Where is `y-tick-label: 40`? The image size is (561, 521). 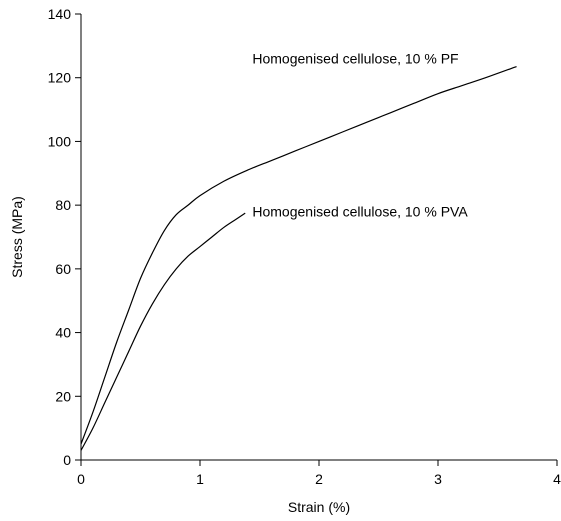
y-tick-label: 40 is located at coordinates (63, 333).